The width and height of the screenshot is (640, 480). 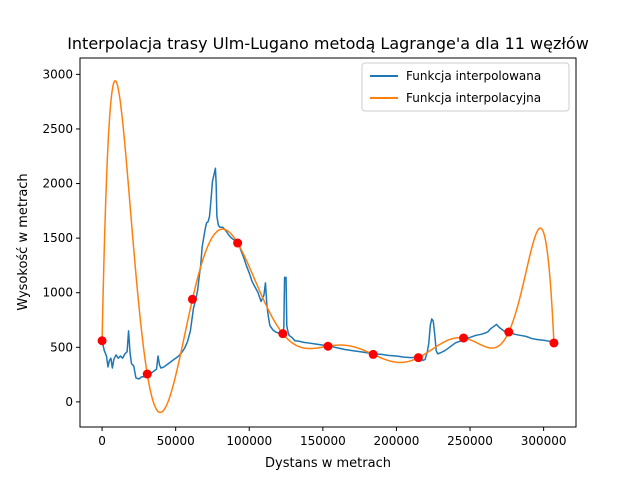 I want to click on y-tick-label: 1500, so click(x=57, y=238).